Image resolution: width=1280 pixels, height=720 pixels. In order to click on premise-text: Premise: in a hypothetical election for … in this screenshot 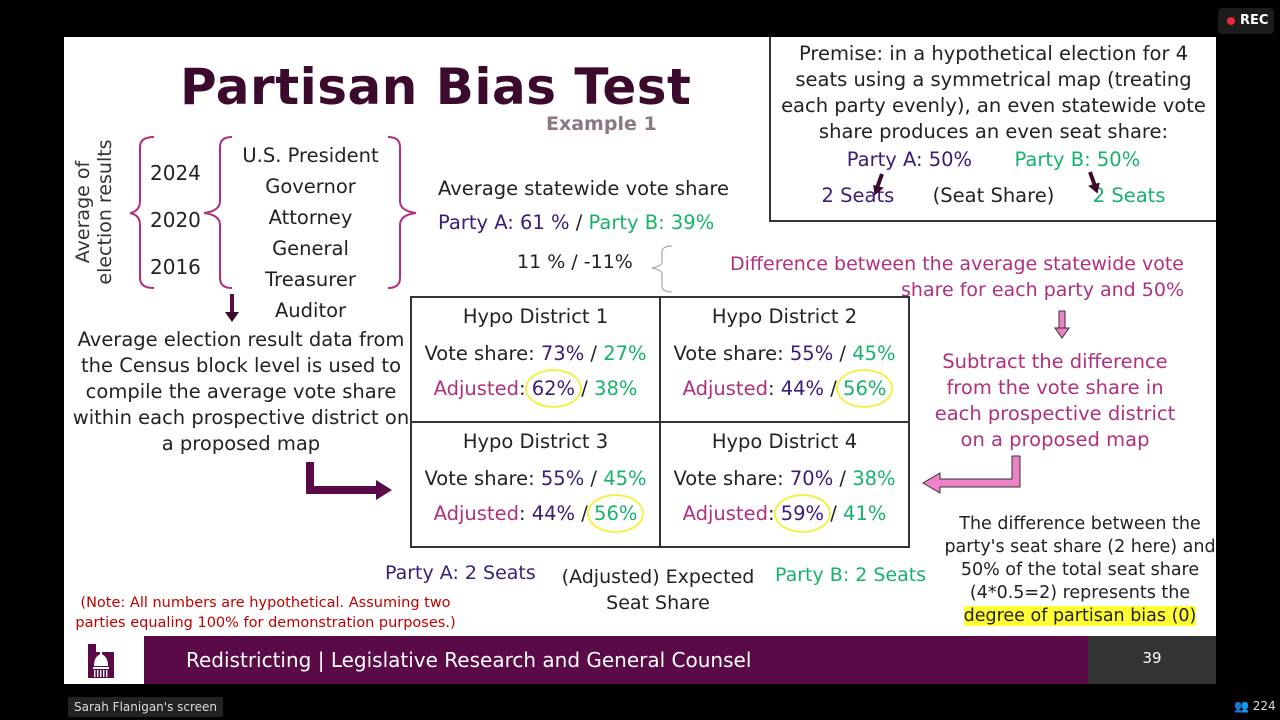, I will do `click(993, 92)`.